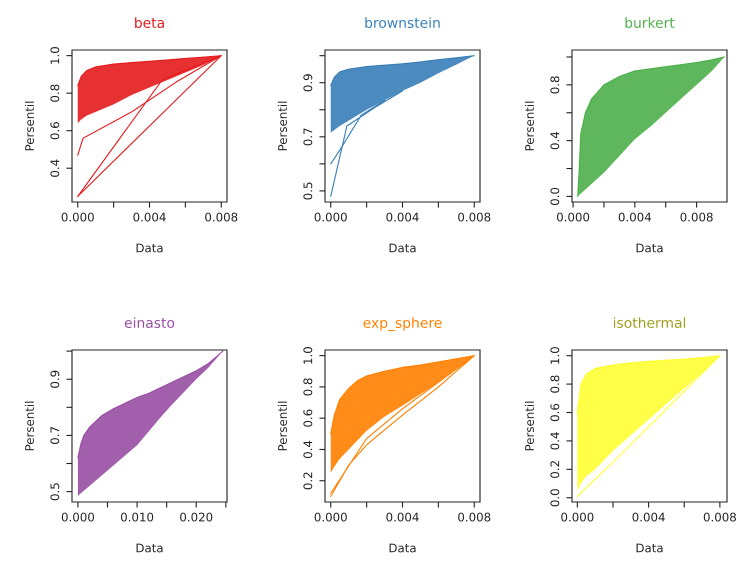 The width and height of the screenshot is (740, 561). I want to click on chart-title: exp_sphere, so click(402, 324).